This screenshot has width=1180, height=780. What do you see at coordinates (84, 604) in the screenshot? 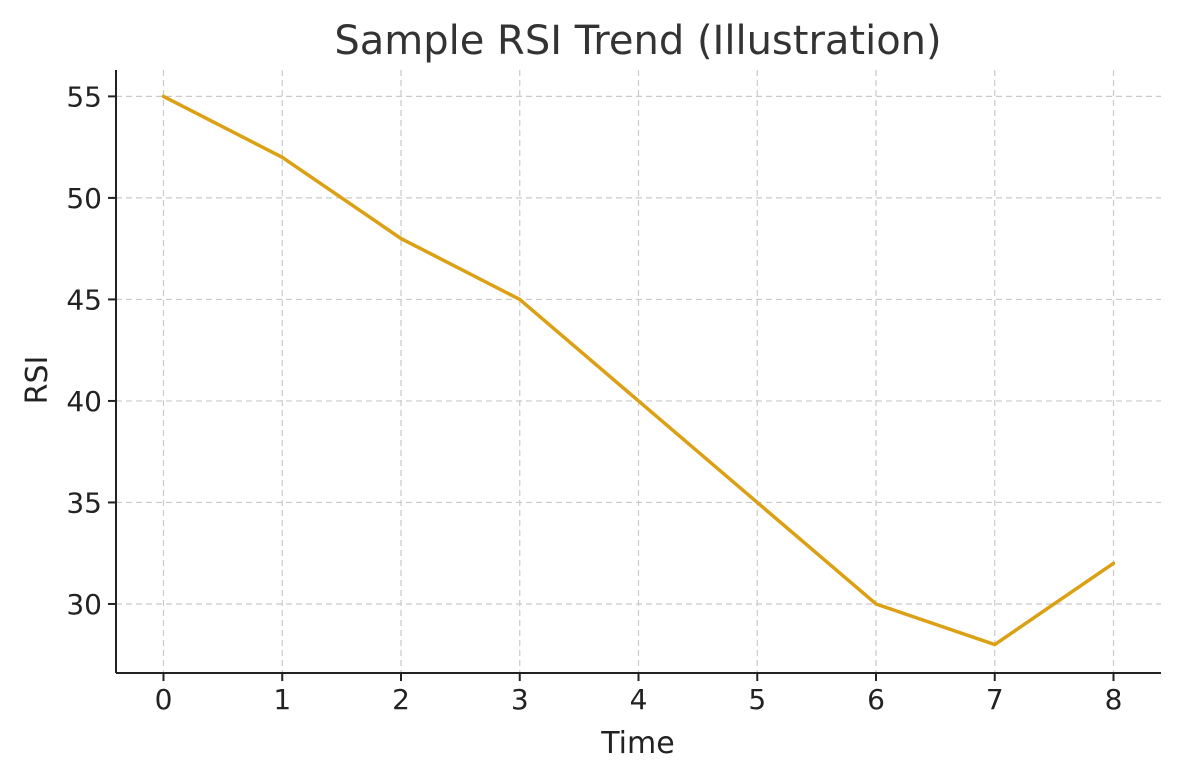
I see `y-tick-label: 30` at bounding box center [84, 604].